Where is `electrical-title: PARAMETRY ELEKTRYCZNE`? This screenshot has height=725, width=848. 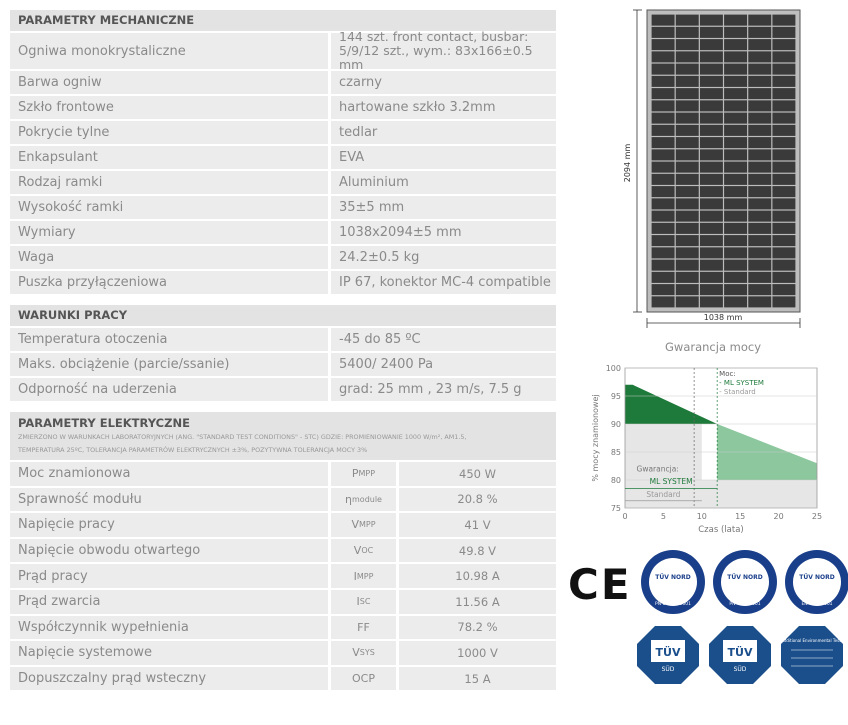
electrical-title: PARAMETRY ELEKTRYCZNE is located at coordinates (104, 423).